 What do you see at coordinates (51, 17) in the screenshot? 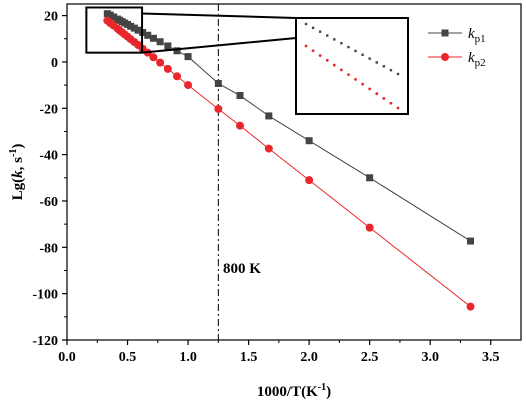
I see `y-tick-label: 20` at bounding box center [51, 17].